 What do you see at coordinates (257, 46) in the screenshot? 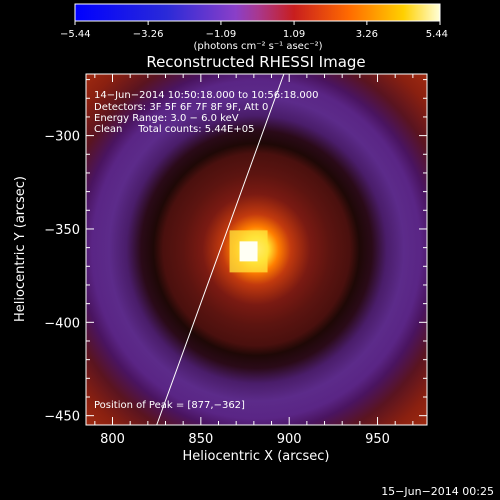
I see `colorbar-unit-label: (photons cm⁻² s⁻¹ asec⁻²)` at bounding box center [257, 46].